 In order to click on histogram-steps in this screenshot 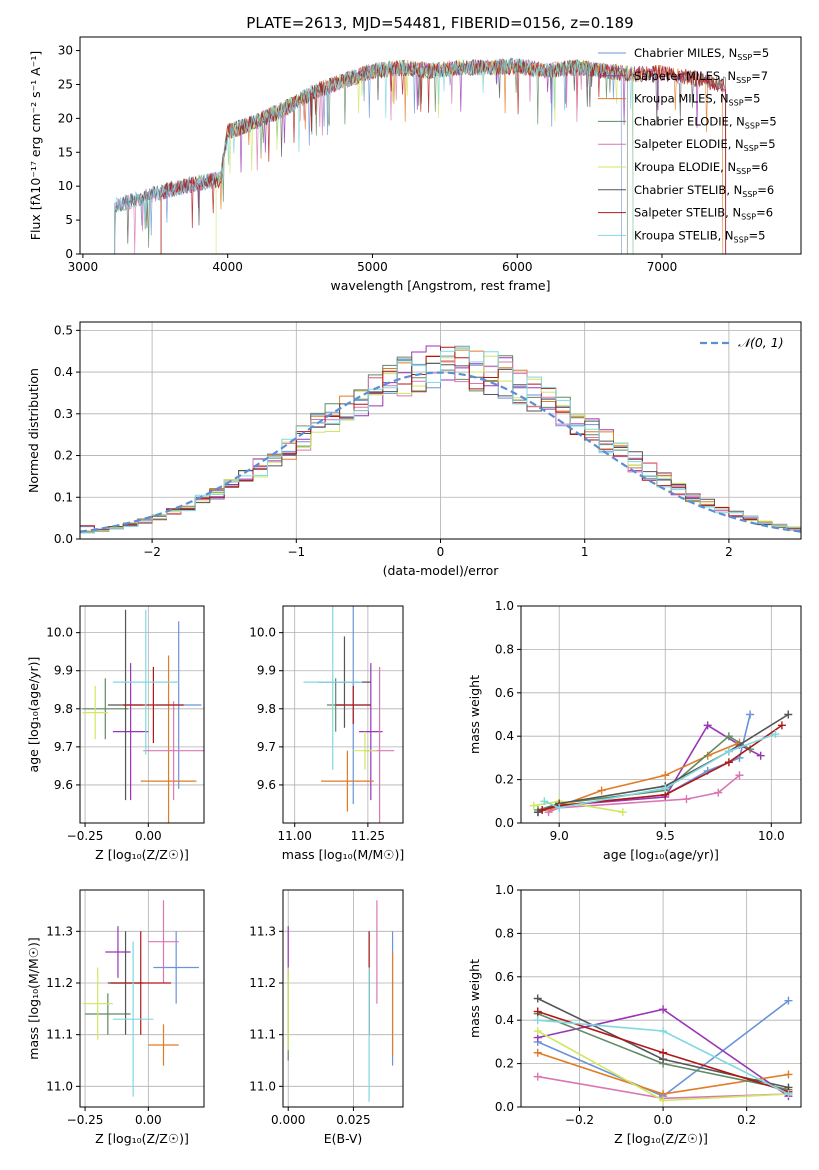, I will do `click(440, 439)`.